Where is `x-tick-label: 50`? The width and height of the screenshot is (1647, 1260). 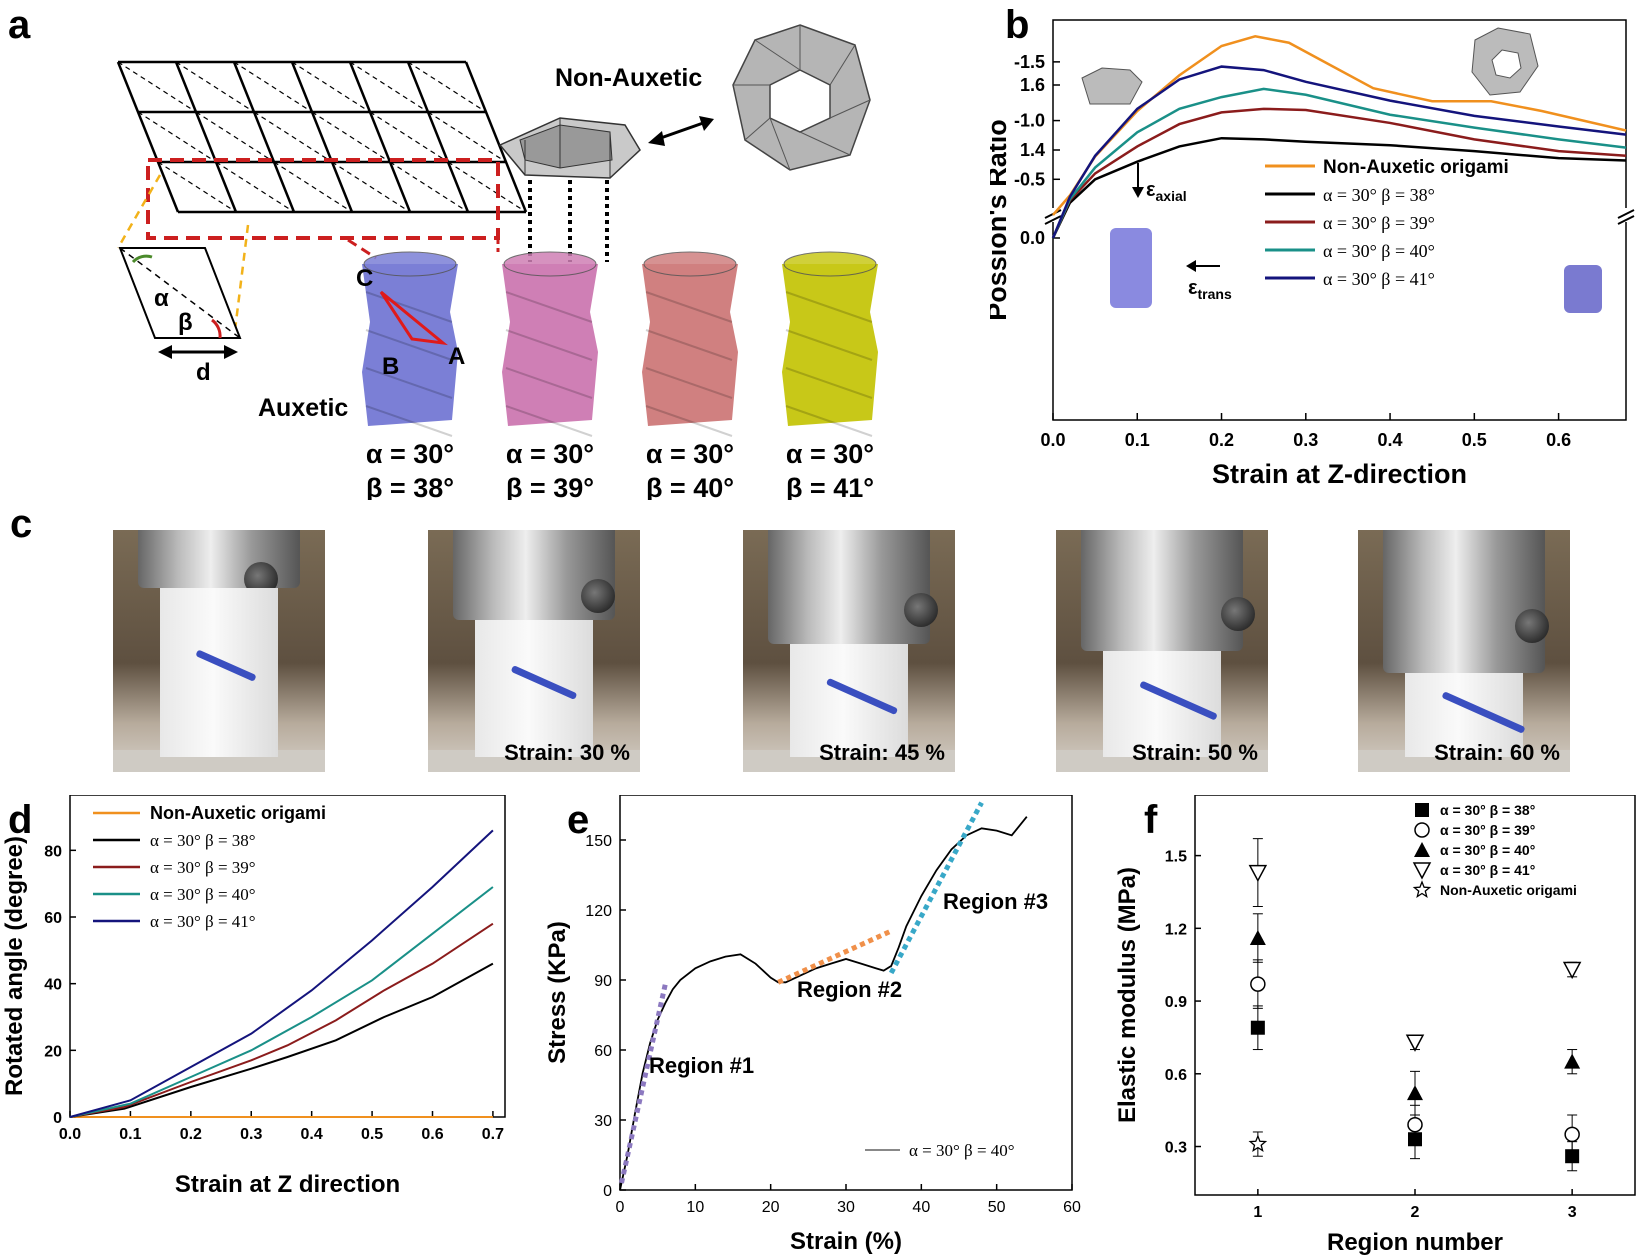 x-tick-label: 50 is located at coordinates (997, 1207).